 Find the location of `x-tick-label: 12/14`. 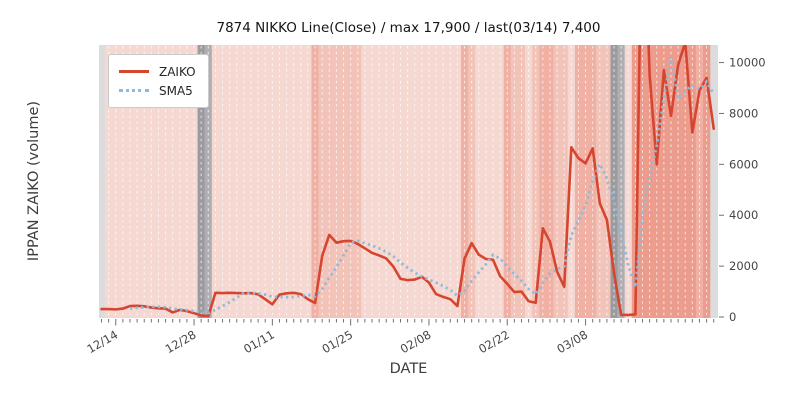

x-tick-label: 12/14 is located at coordinates (102, 341).